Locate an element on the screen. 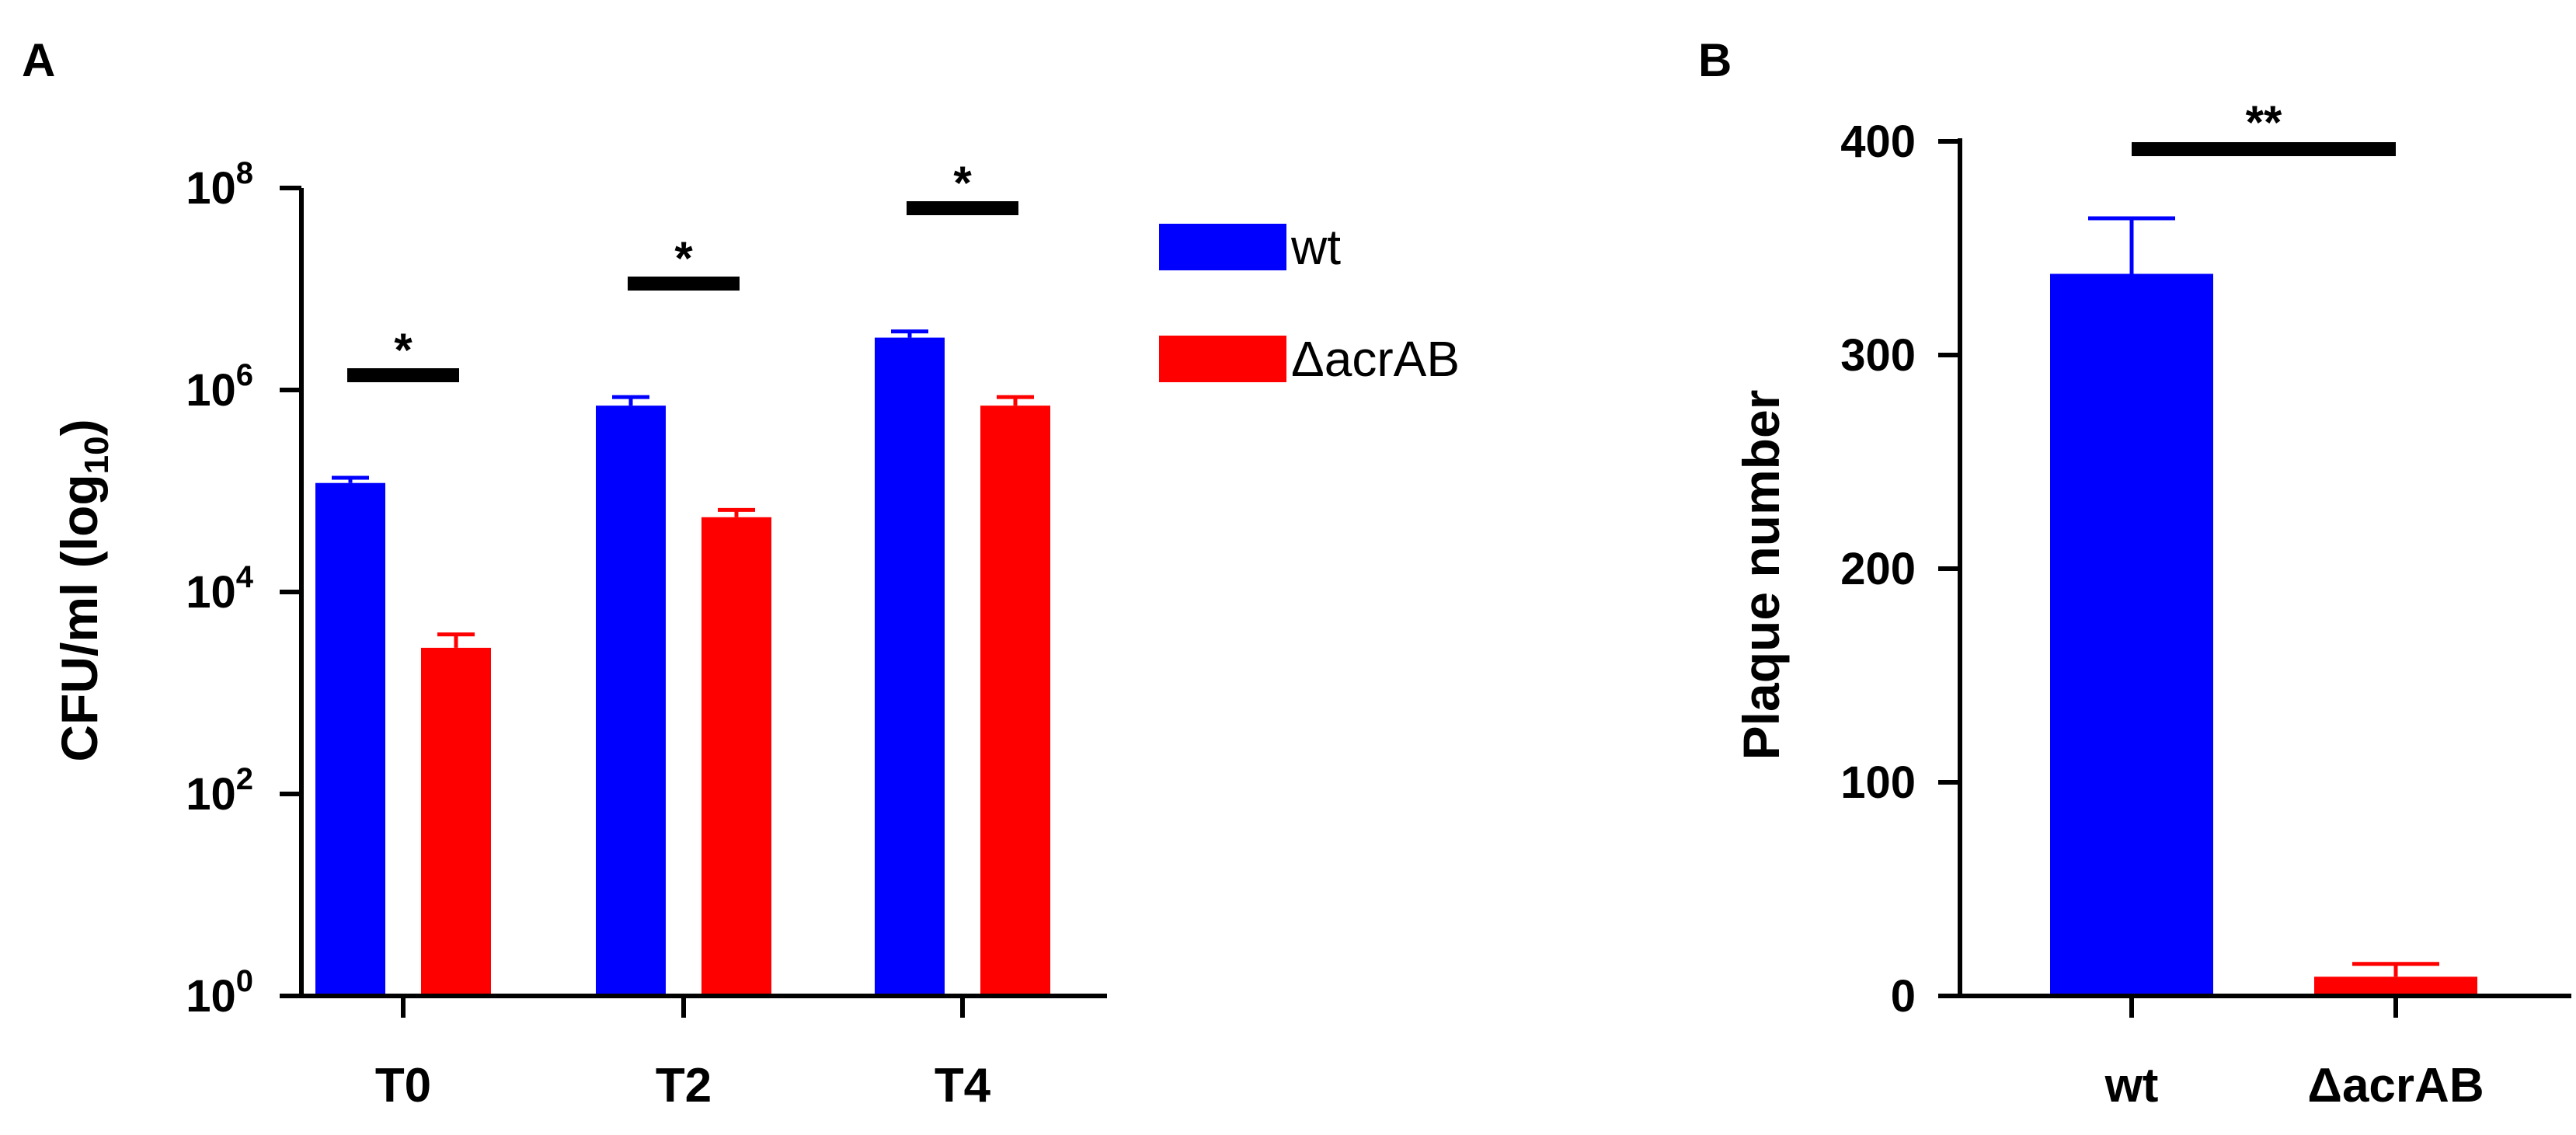 Image resolution: width=2576 pixels, height=1135 pixels. x-tick-label-a-t2: T2 is located at coordinates (684, 1085).